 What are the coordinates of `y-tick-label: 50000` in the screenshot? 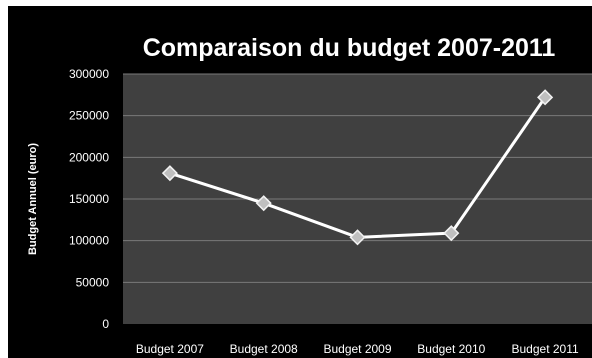 It's located at (93, 282).